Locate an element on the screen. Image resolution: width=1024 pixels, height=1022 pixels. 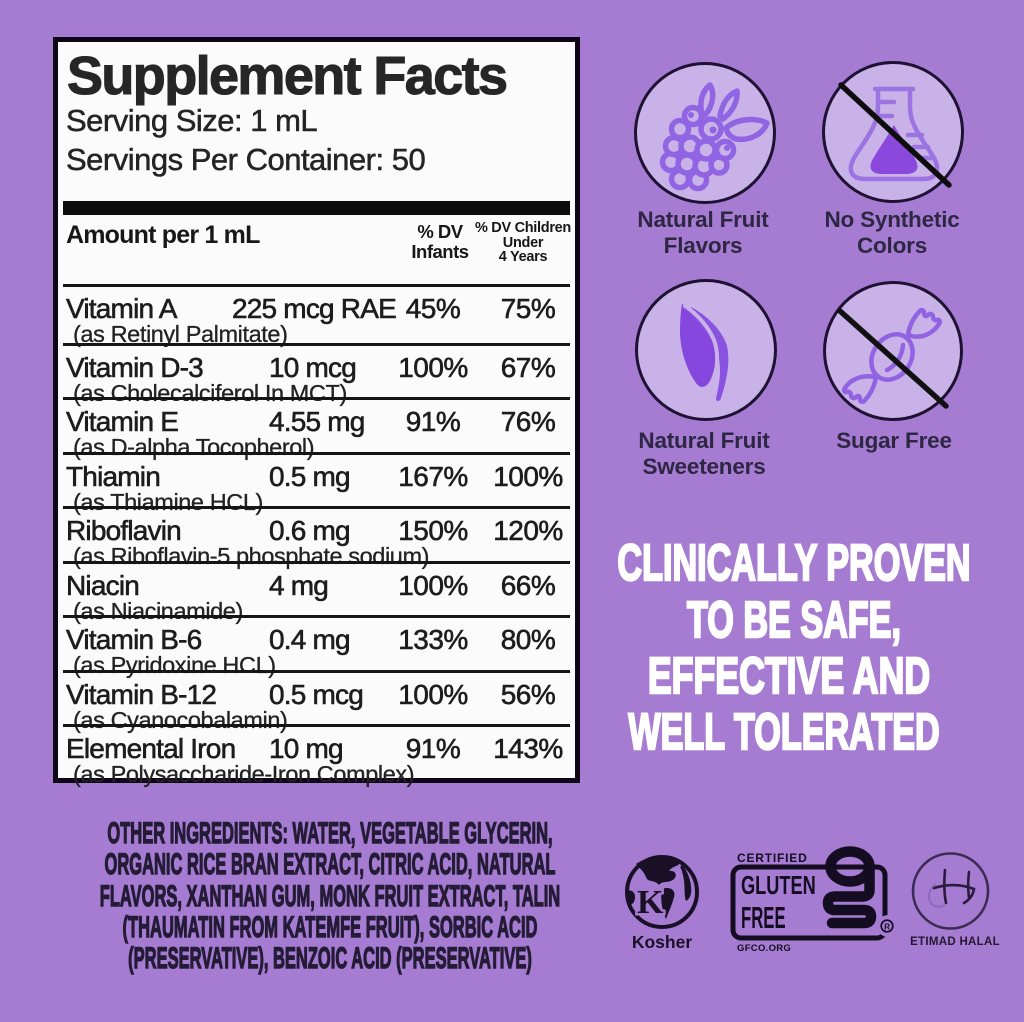
svg-text: R is located at coordinates (887, 927).